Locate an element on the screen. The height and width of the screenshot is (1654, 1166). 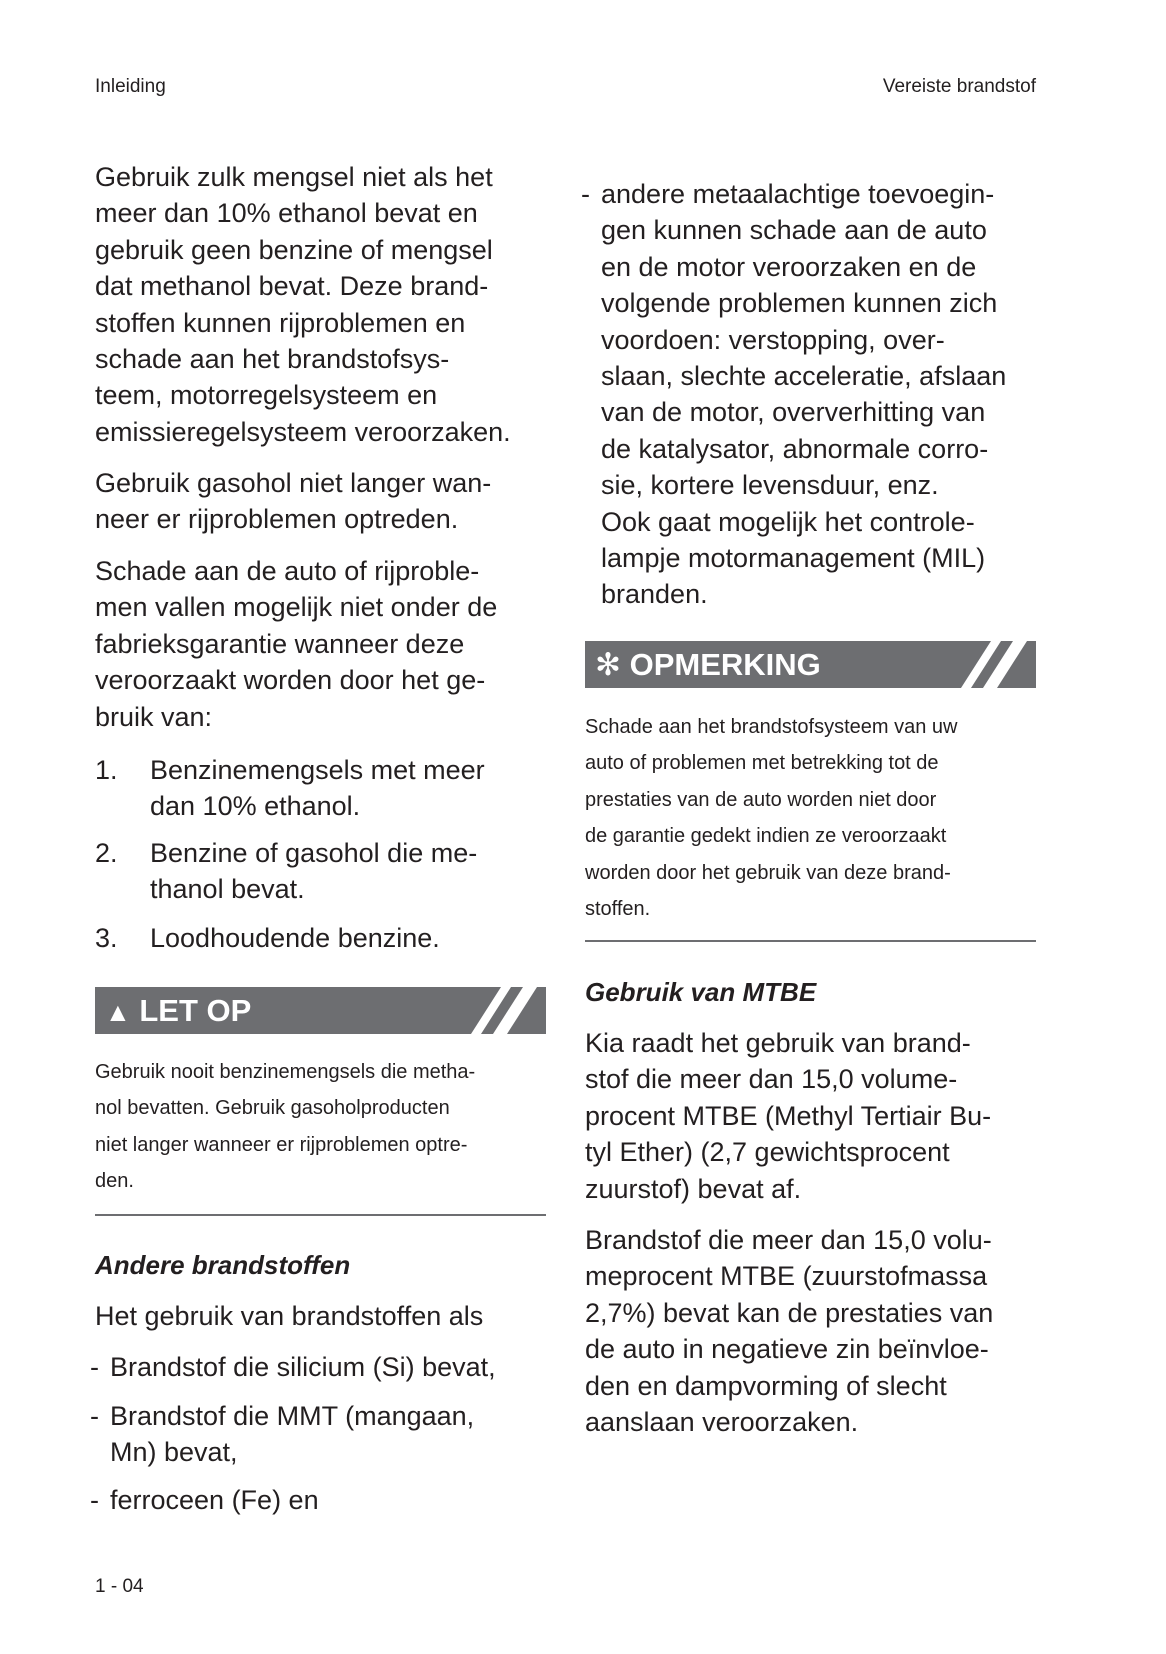
list-text: Loodhoudende benzine. is located at coordinates (342, 938).